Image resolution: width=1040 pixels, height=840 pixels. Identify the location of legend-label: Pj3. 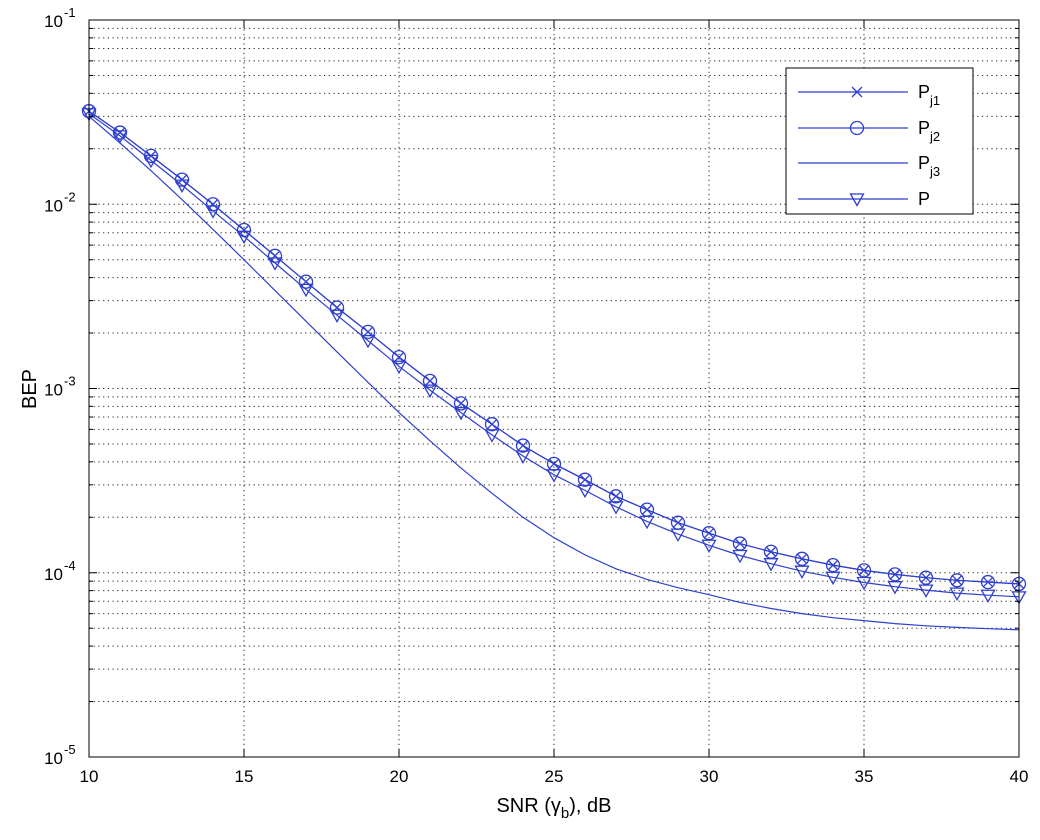
(929, 166).